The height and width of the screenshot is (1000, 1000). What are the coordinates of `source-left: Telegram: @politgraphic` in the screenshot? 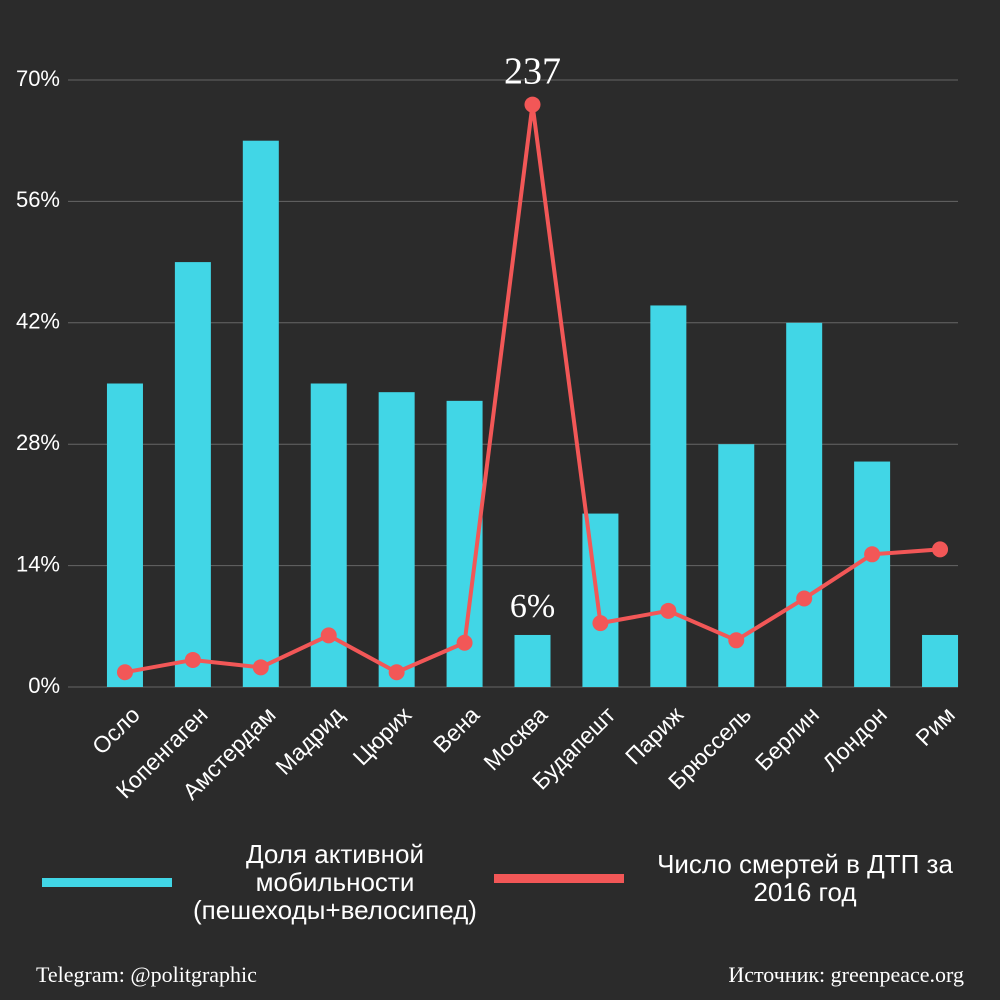 It's located at (146, 974).